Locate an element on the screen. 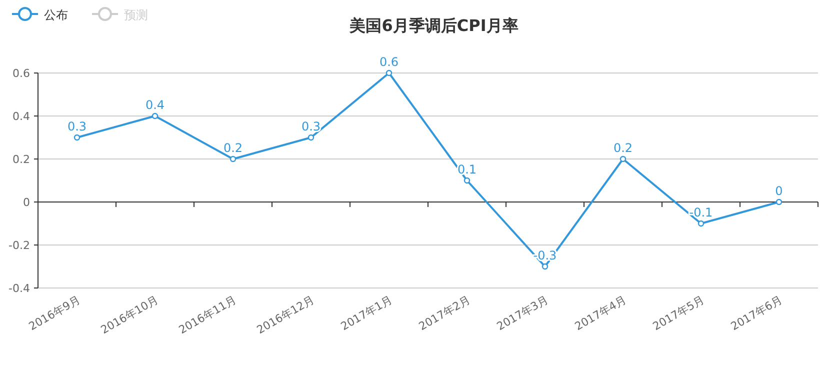 The image size is (828, 376). data-label: 0 is located at coordinates (779, 191).